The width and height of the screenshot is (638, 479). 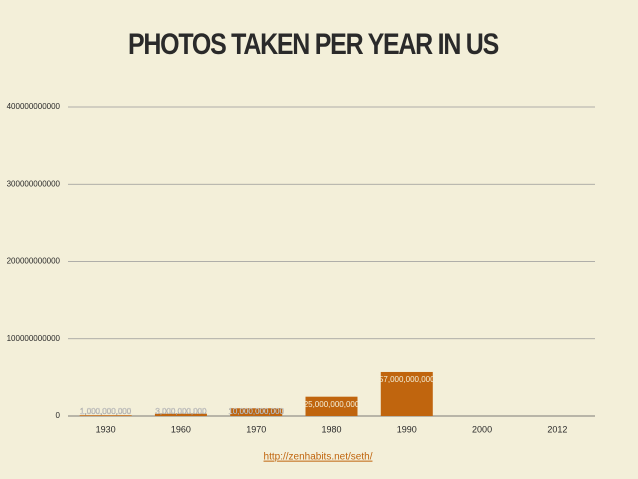 I want to click on y-tick-label: 200000000000, so click(x=34, y=261).